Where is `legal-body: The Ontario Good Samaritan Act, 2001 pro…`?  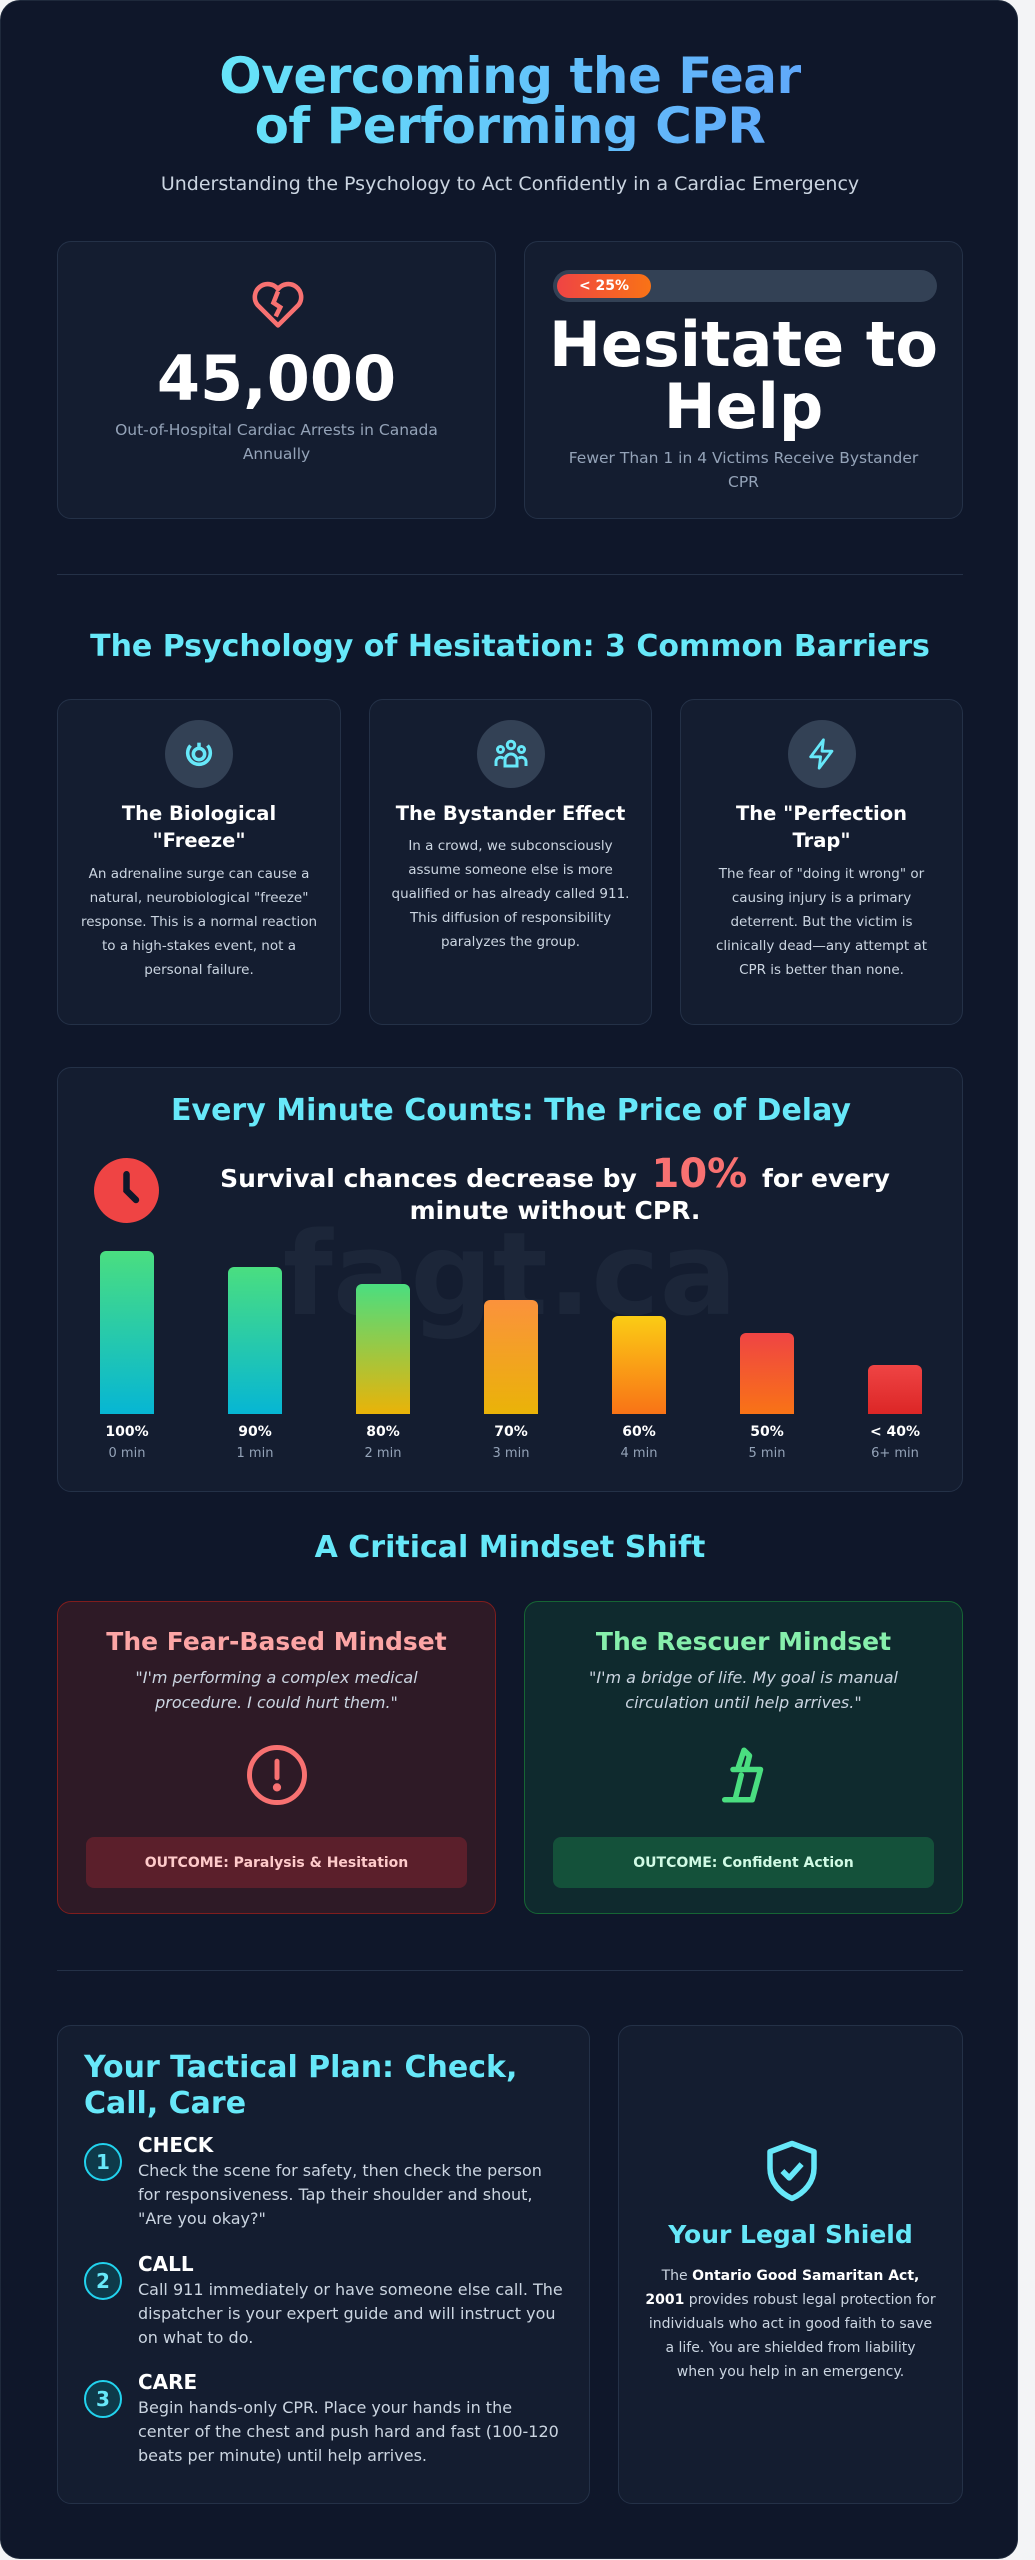
legal-body: The Ontario Good Samaritan Act, 2001 pro… is located at coordinates (790, 2324).